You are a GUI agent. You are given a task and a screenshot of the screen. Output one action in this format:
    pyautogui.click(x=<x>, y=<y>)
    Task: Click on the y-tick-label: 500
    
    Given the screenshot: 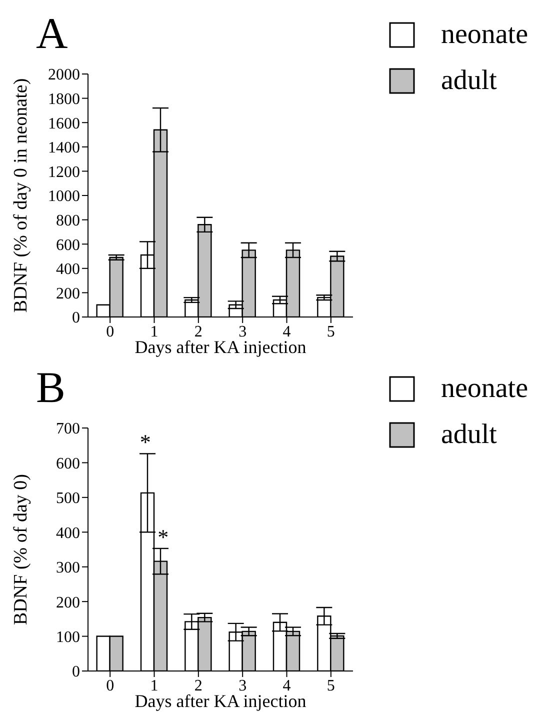 What is the action you would take?
    pyautogui.click(x=68, y=499)
    